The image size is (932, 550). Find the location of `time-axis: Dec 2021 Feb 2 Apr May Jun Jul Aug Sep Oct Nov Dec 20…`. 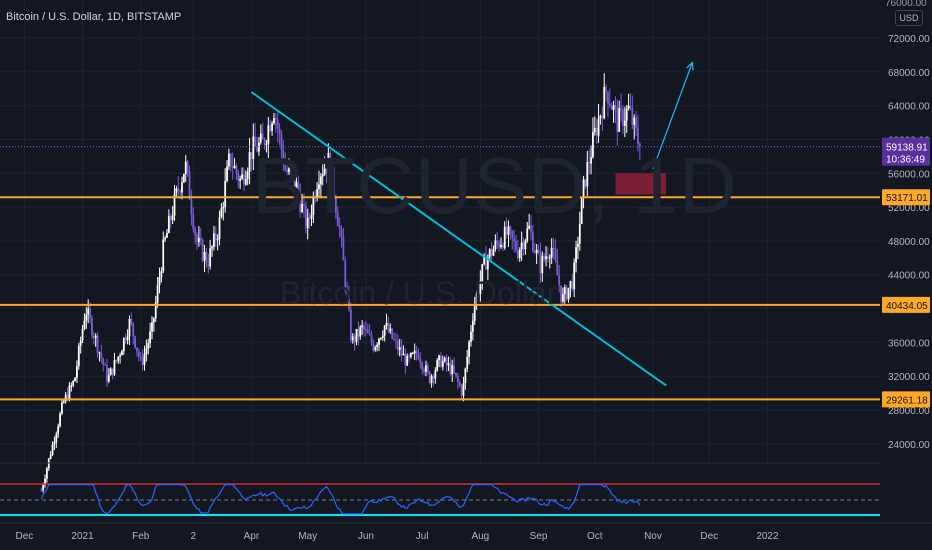

time-axis: Dec 2021 Feb 2 Apr May Jun Jul Aug Sep Oct Nov Dec 20… is located at coordinates (466, 532).